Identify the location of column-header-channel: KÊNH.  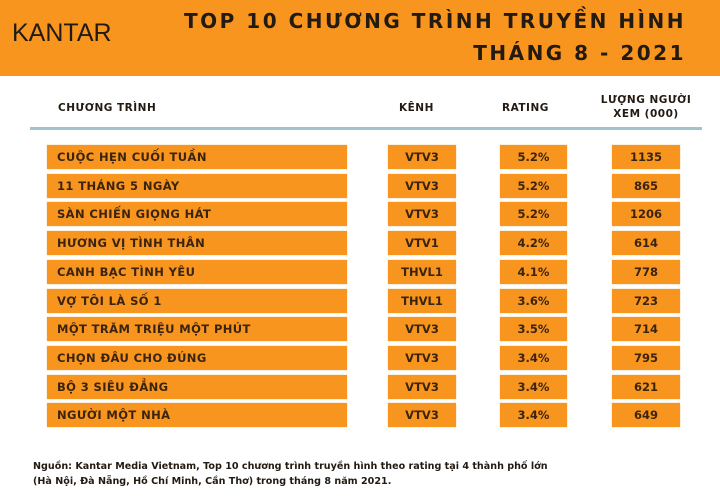
(416, 108).